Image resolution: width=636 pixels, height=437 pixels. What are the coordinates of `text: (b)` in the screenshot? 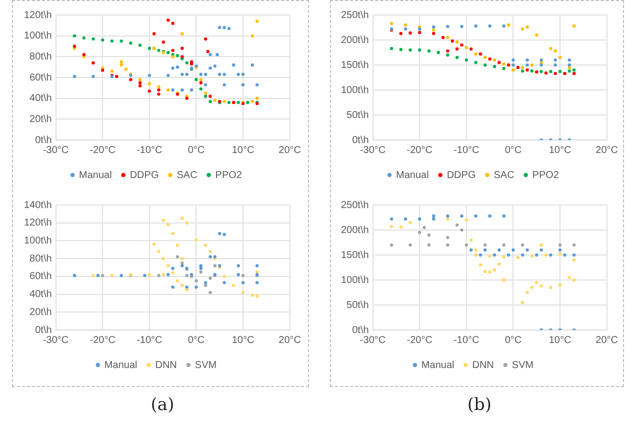 It's located at (479, 405).